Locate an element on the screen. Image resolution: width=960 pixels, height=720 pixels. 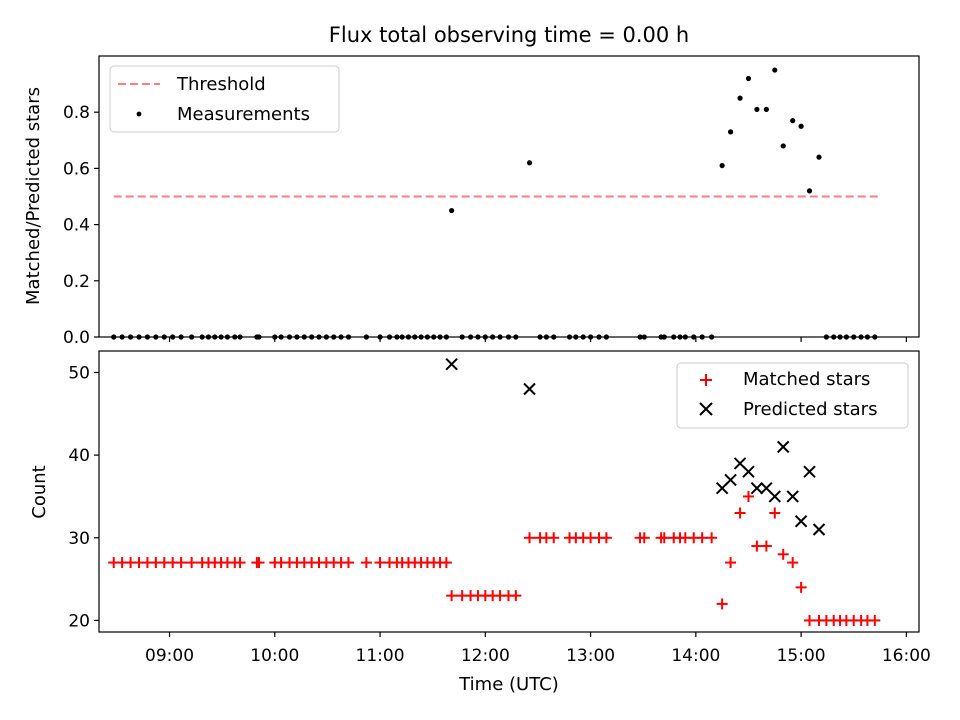
x-tick-label: 10:00 is located at coordinates (274, 656).